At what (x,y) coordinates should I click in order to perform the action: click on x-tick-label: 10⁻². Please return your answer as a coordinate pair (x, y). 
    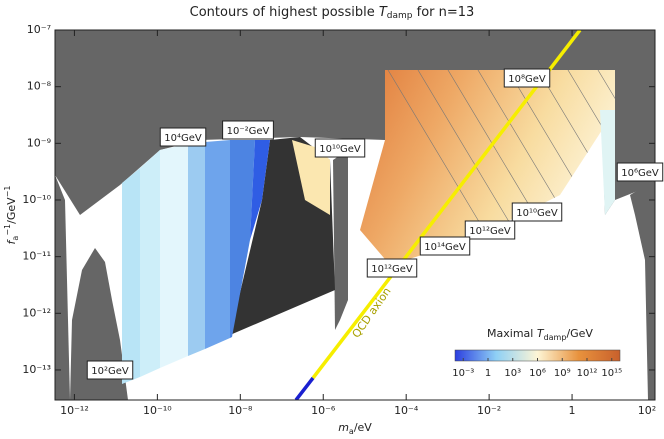
    Looking at the image, I should click on (489, 410).